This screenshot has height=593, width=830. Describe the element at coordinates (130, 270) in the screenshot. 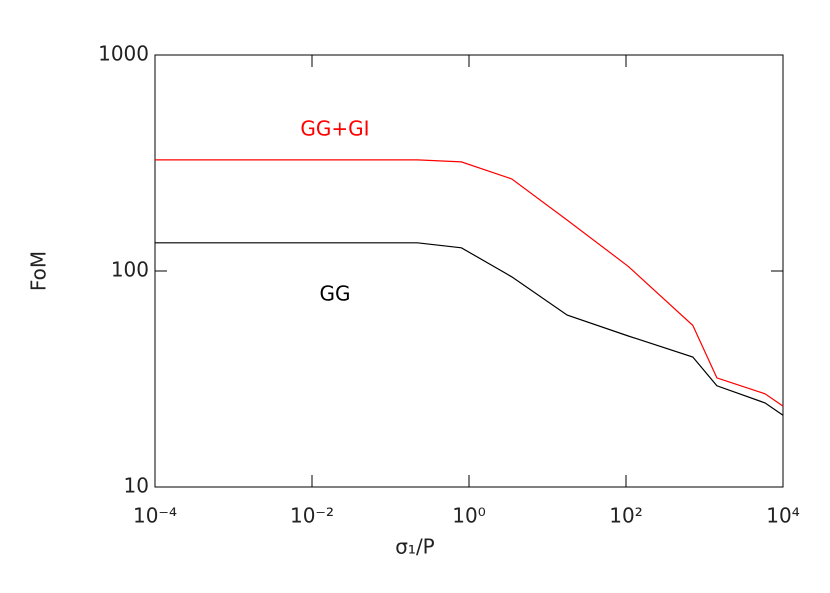

I see `y-tick-label: 100` at that location.